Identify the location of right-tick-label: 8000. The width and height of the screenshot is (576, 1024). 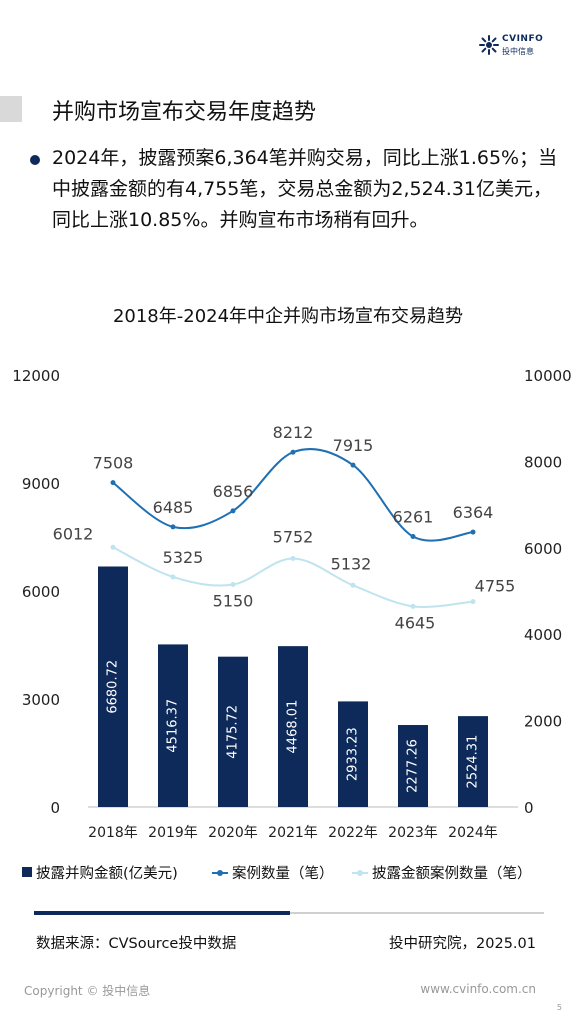
(543, 462).